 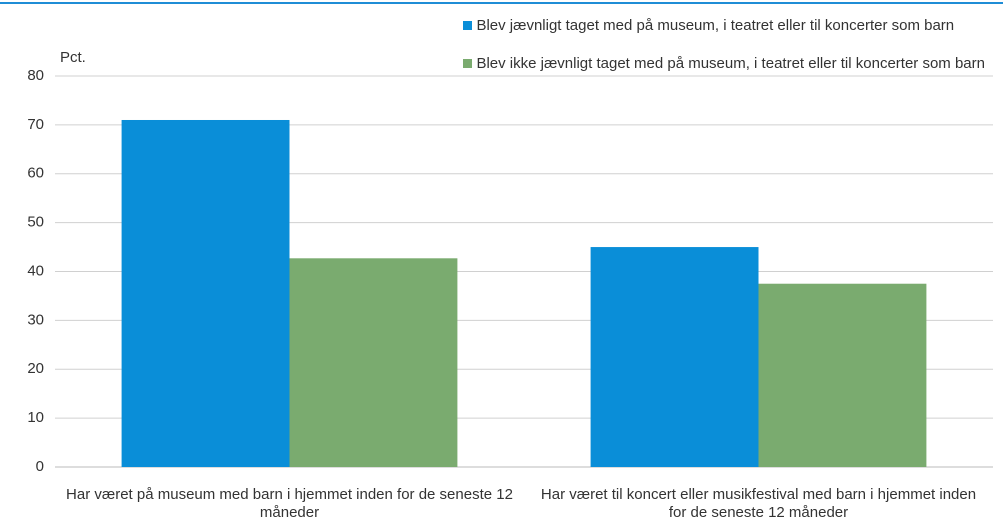 I want to click on y-axis-label: Pct., so click(x=73, y=57).